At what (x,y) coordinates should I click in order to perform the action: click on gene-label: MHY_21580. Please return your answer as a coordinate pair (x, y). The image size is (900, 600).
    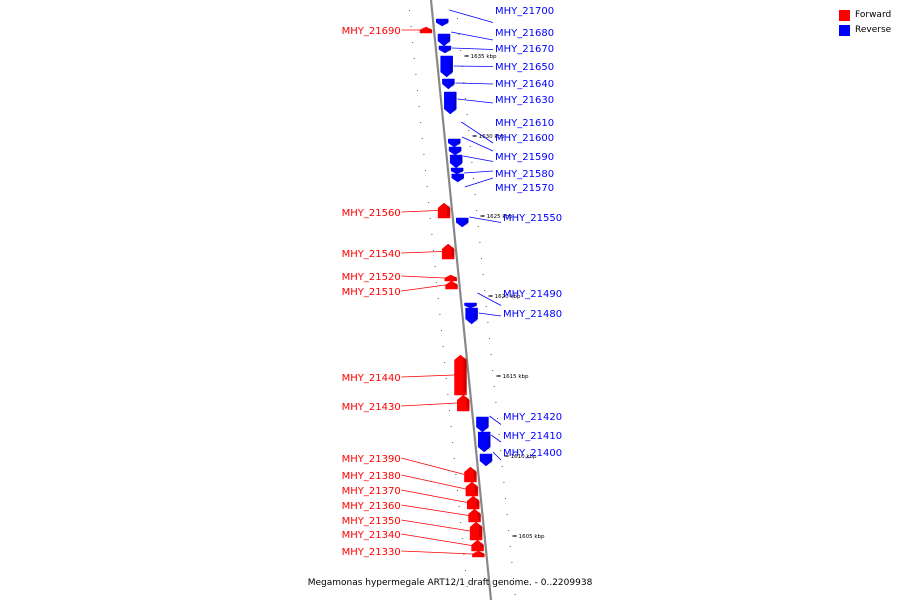
    Looking at the image, I should click on (524, 174).